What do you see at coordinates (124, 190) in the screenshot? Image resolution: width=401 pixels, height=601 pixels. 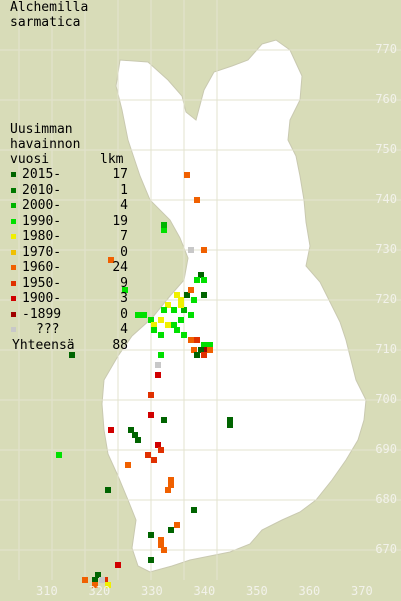 I see `legend-count: 1` at bounding box center [124, 190].